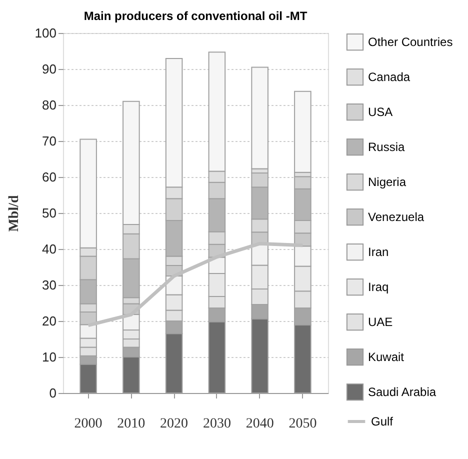 Image resolution: width=468 pixels, height=459 pixels. Describe the element at coordinates (389, 77) in the screenshot. I see `legend-label: Canada` at that location.